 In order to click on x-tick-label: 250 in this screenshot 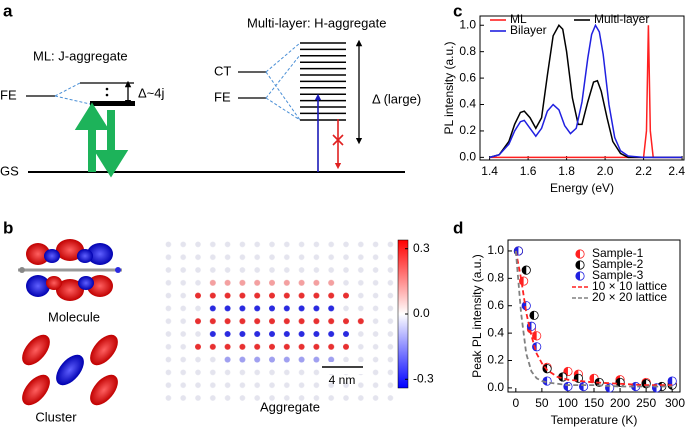, I will do `click(646, 403)`.